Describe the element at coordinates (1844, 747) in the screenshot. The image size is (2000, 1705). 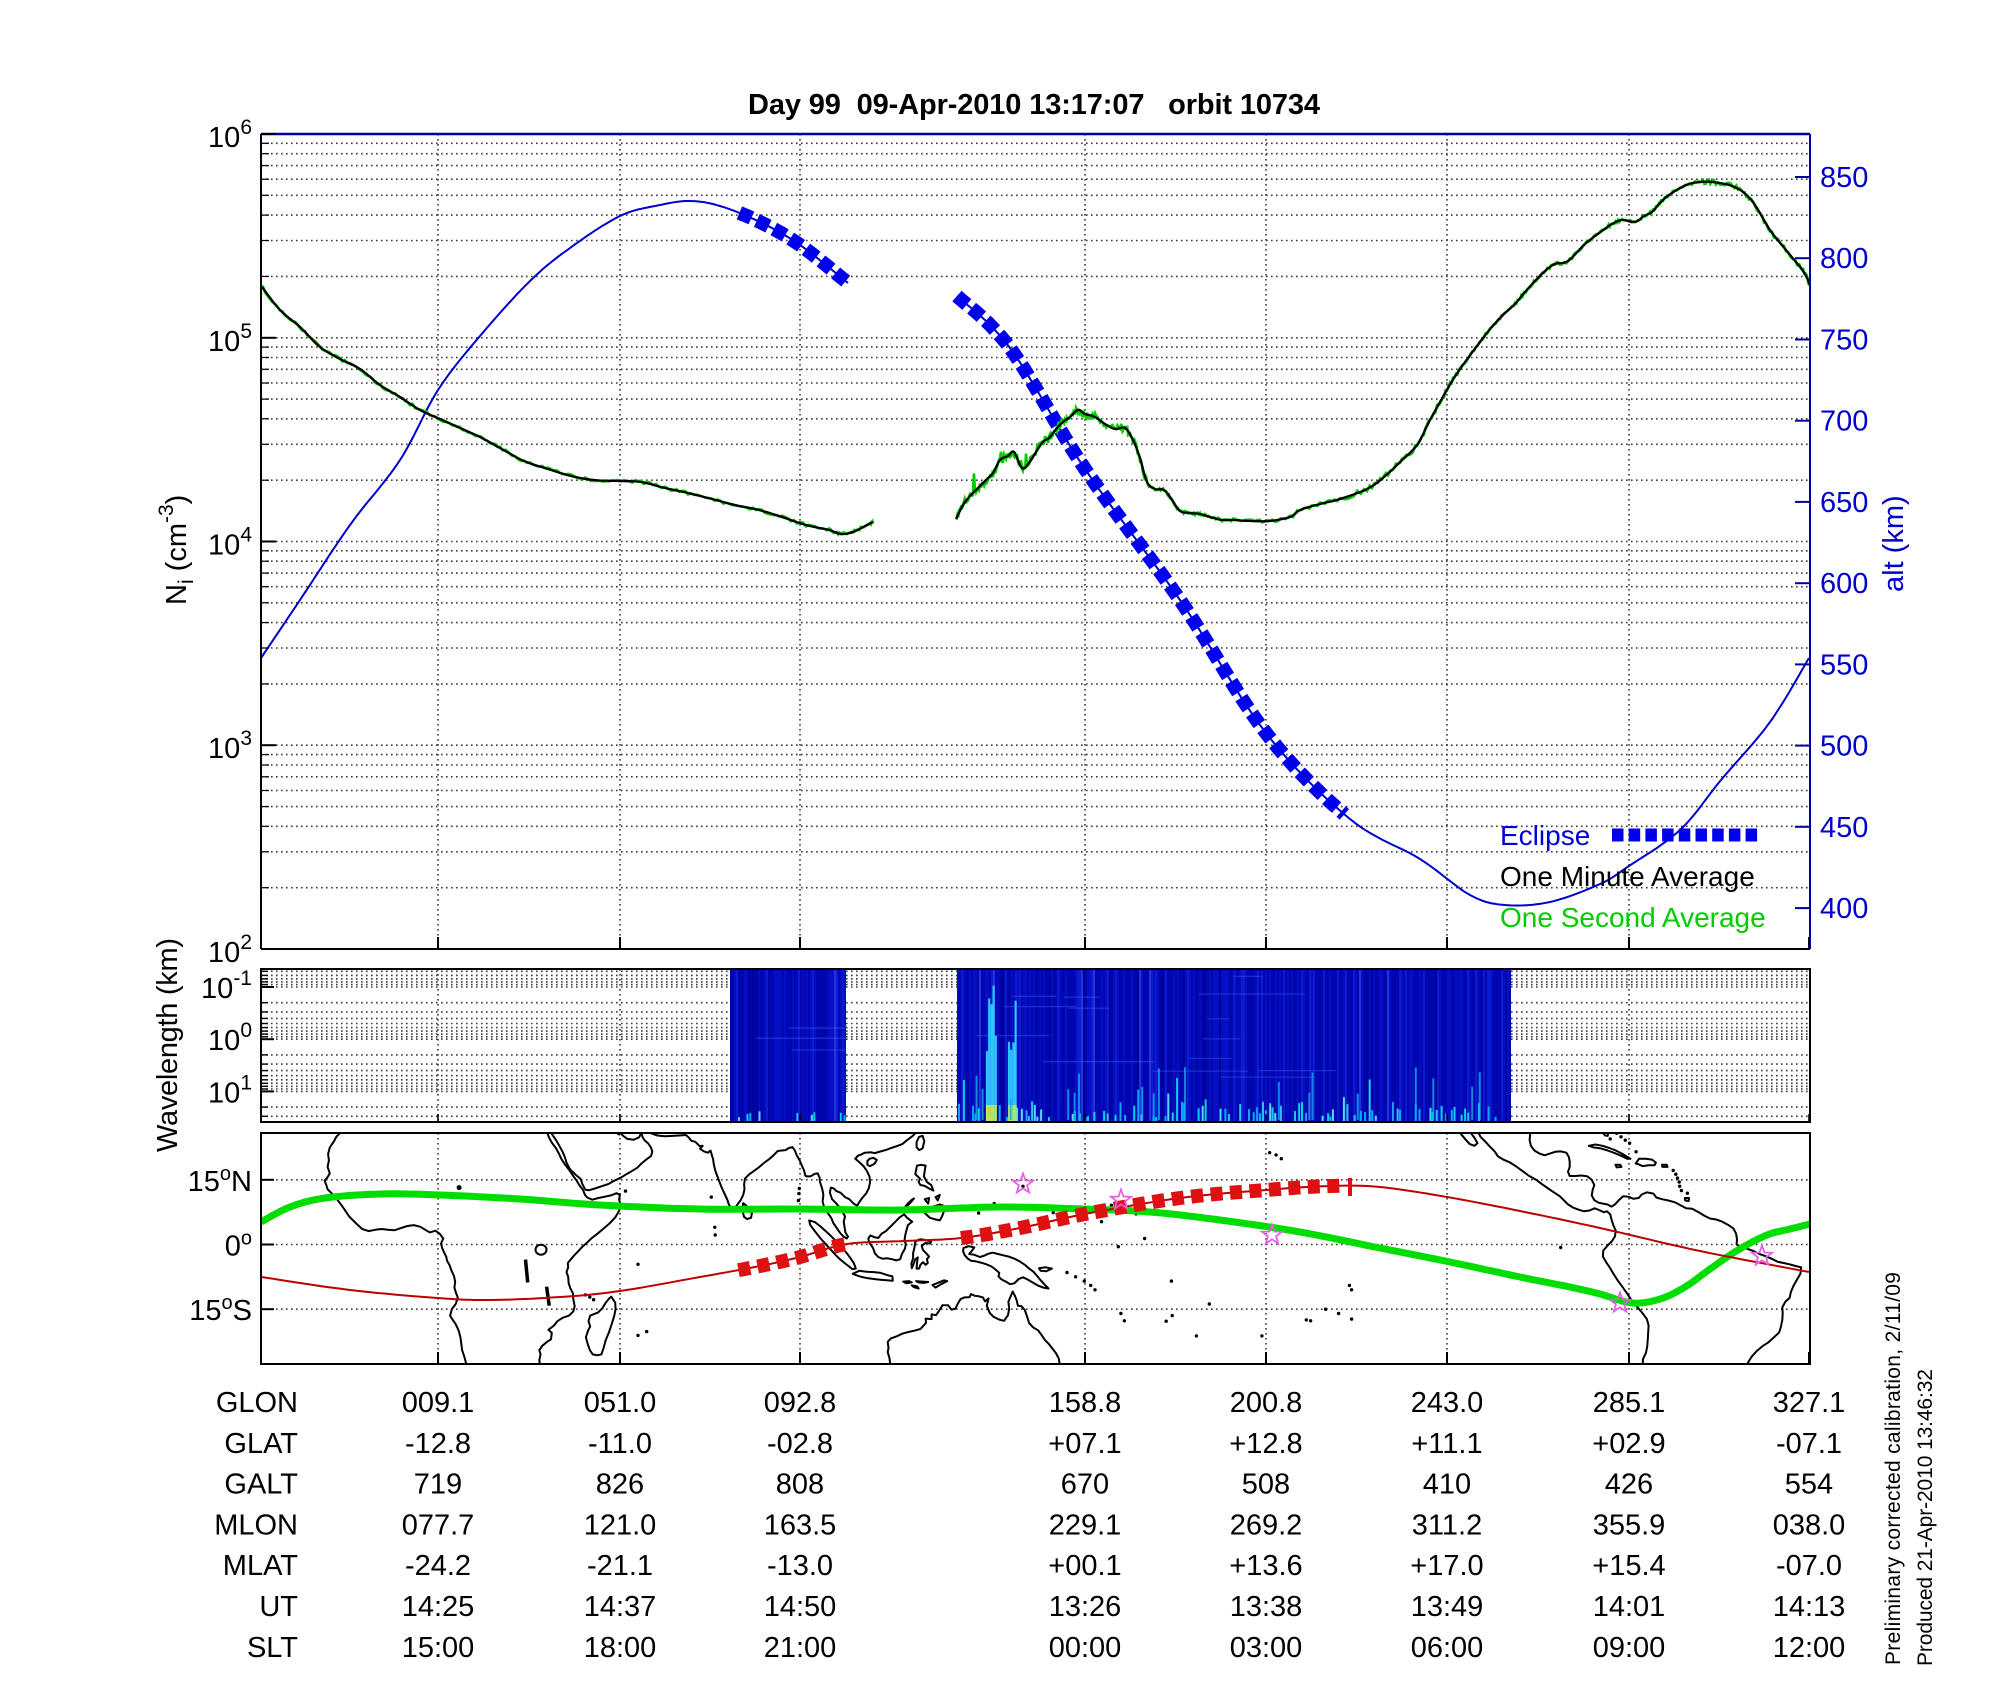
I see `svg-text: 500` at that location.